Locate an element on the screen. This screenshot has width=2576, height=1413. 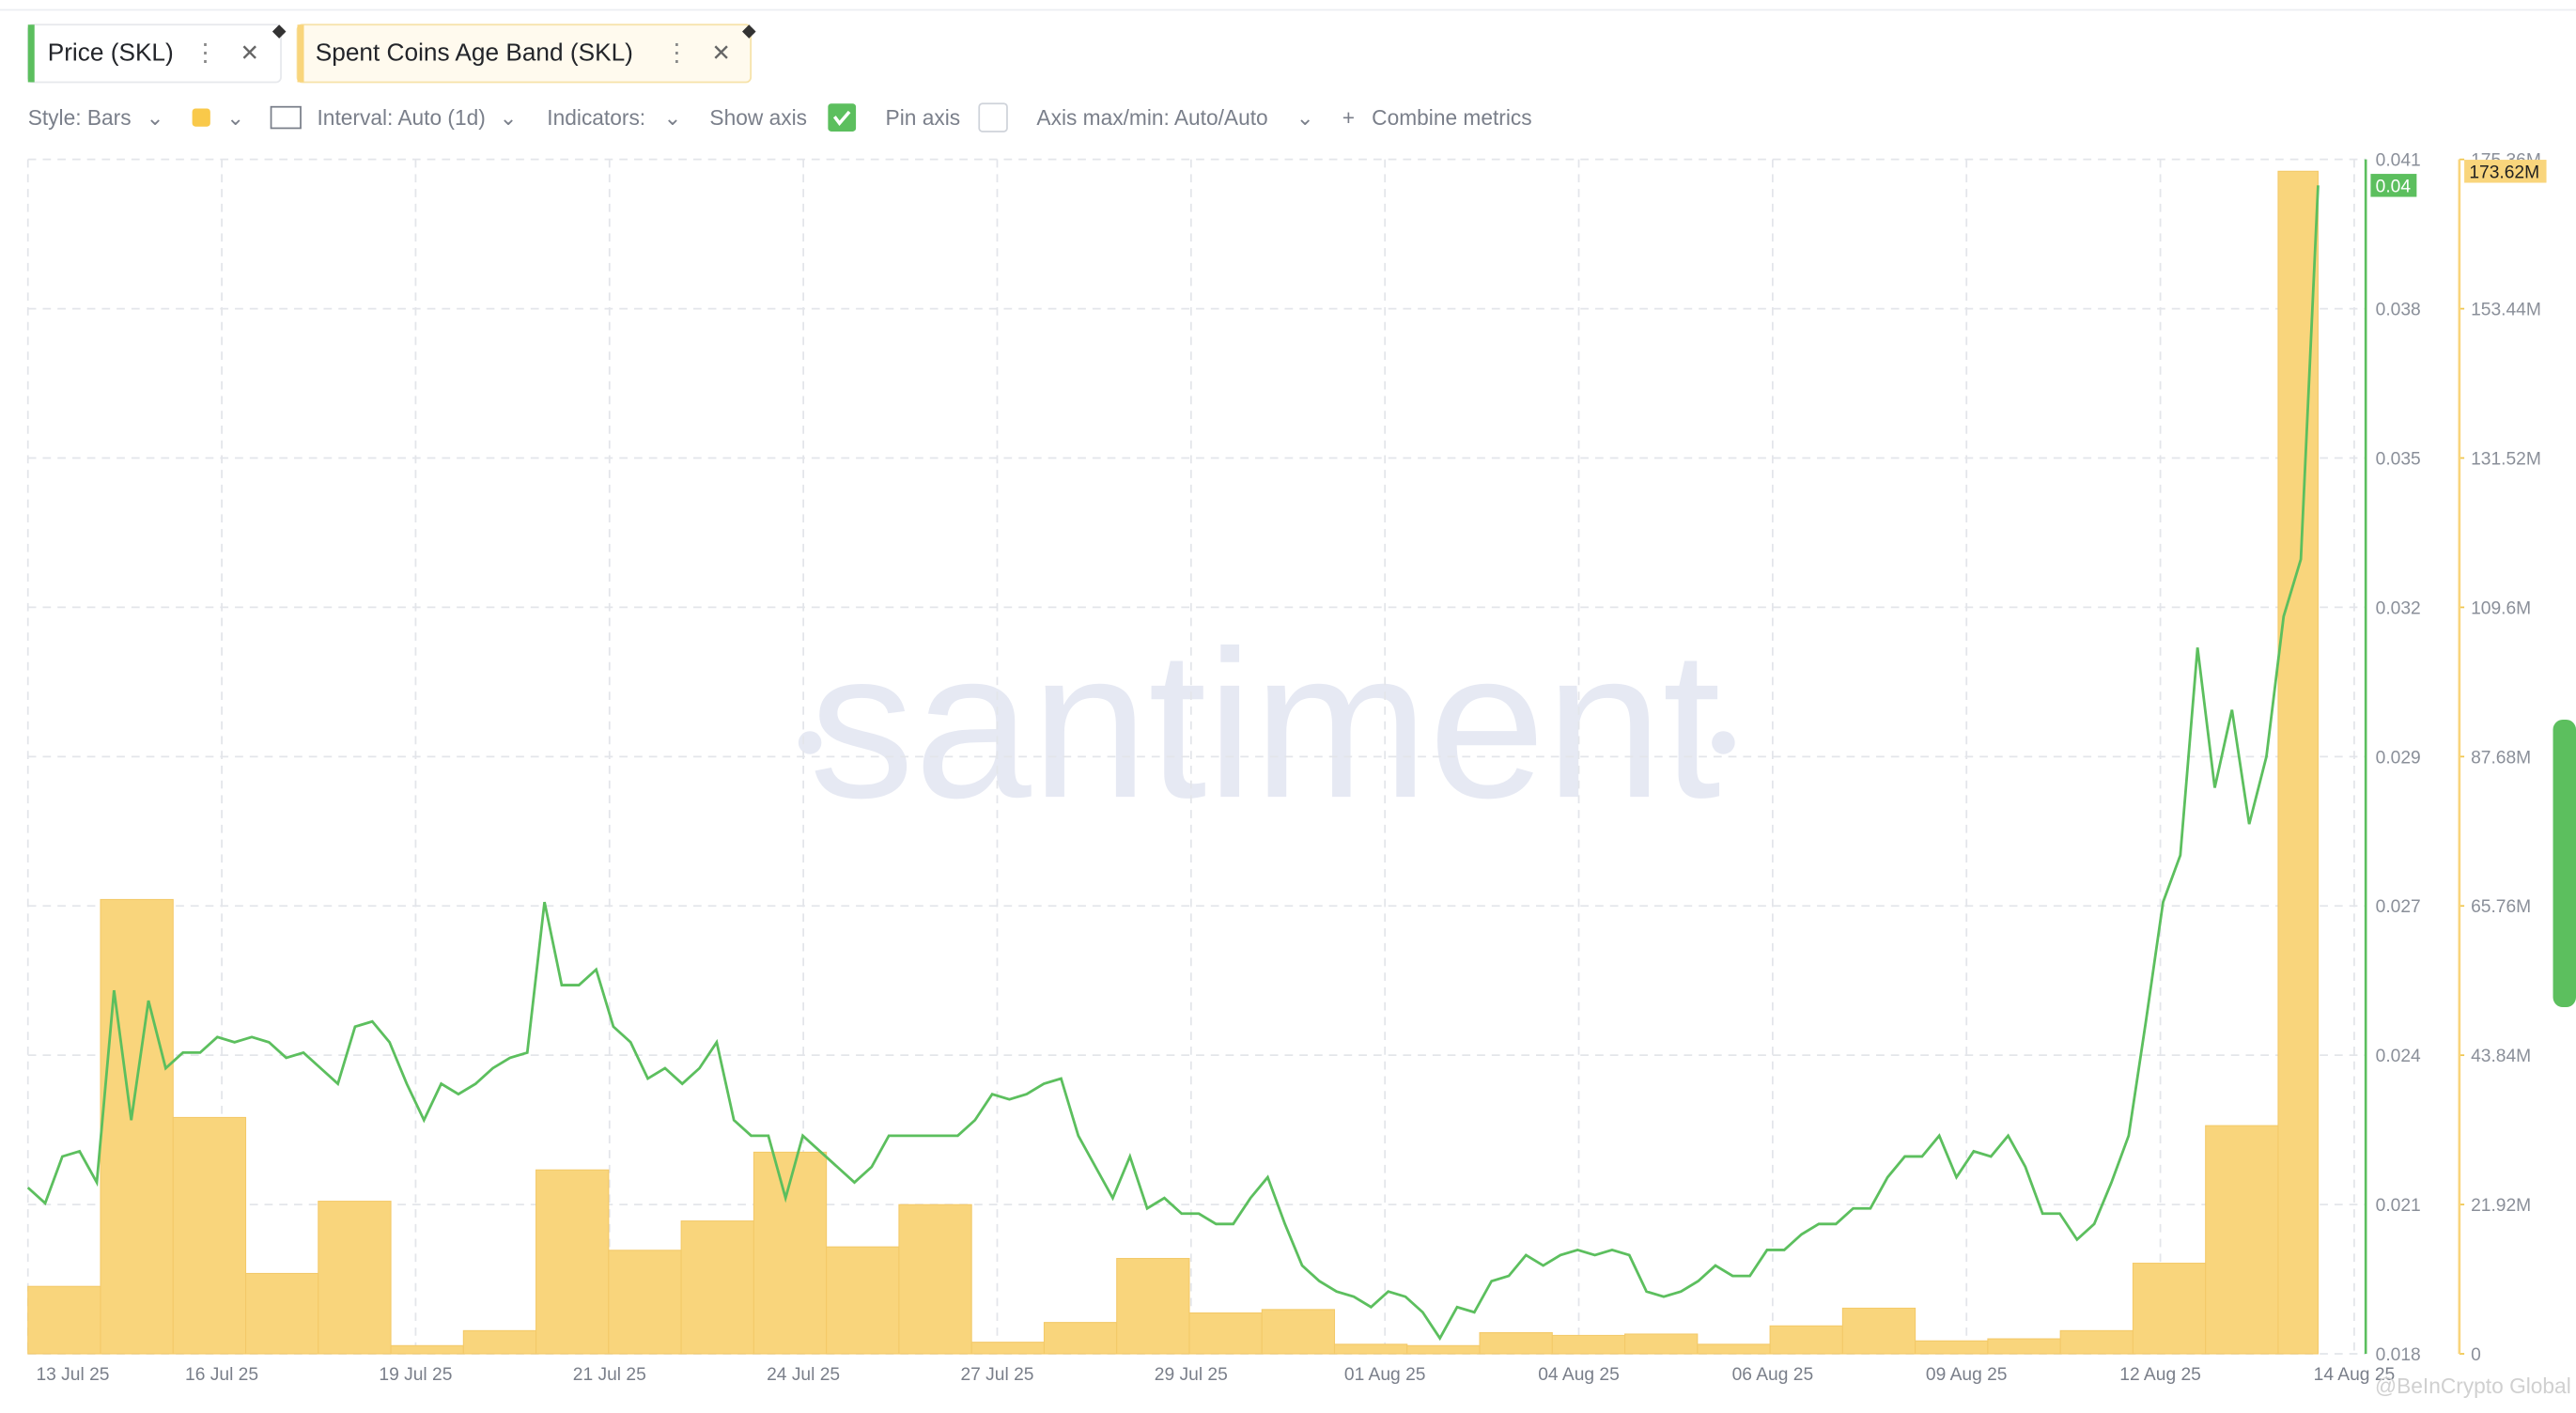
x-tick-label: 01 Aug 25 is located at coordinates (1385, 1375).